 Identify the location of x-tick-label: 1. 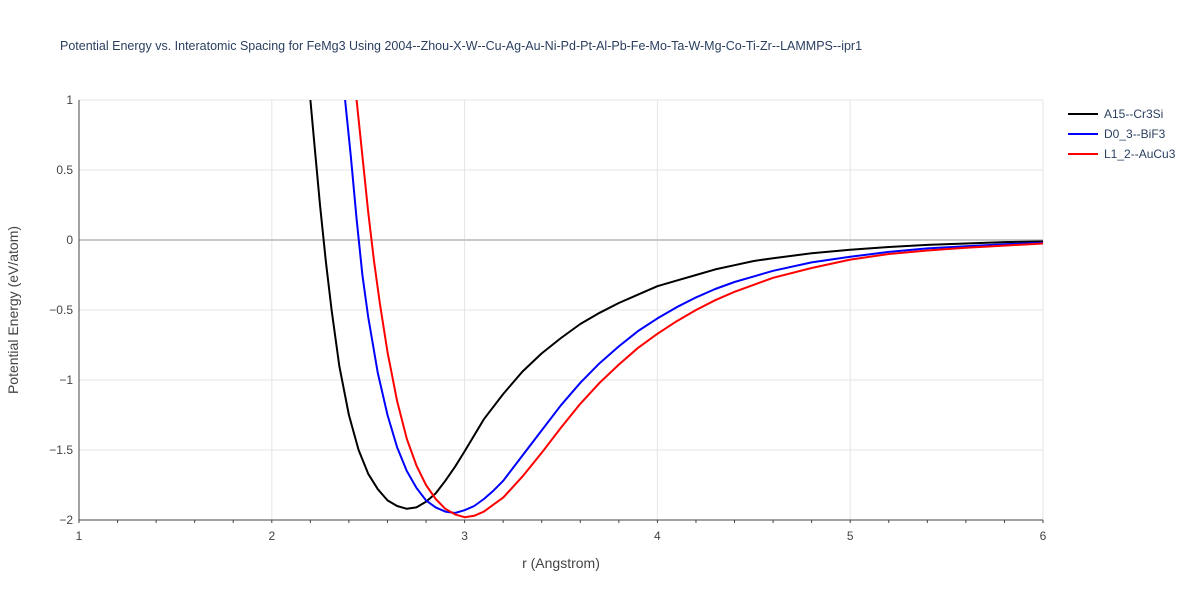
(79, 536).